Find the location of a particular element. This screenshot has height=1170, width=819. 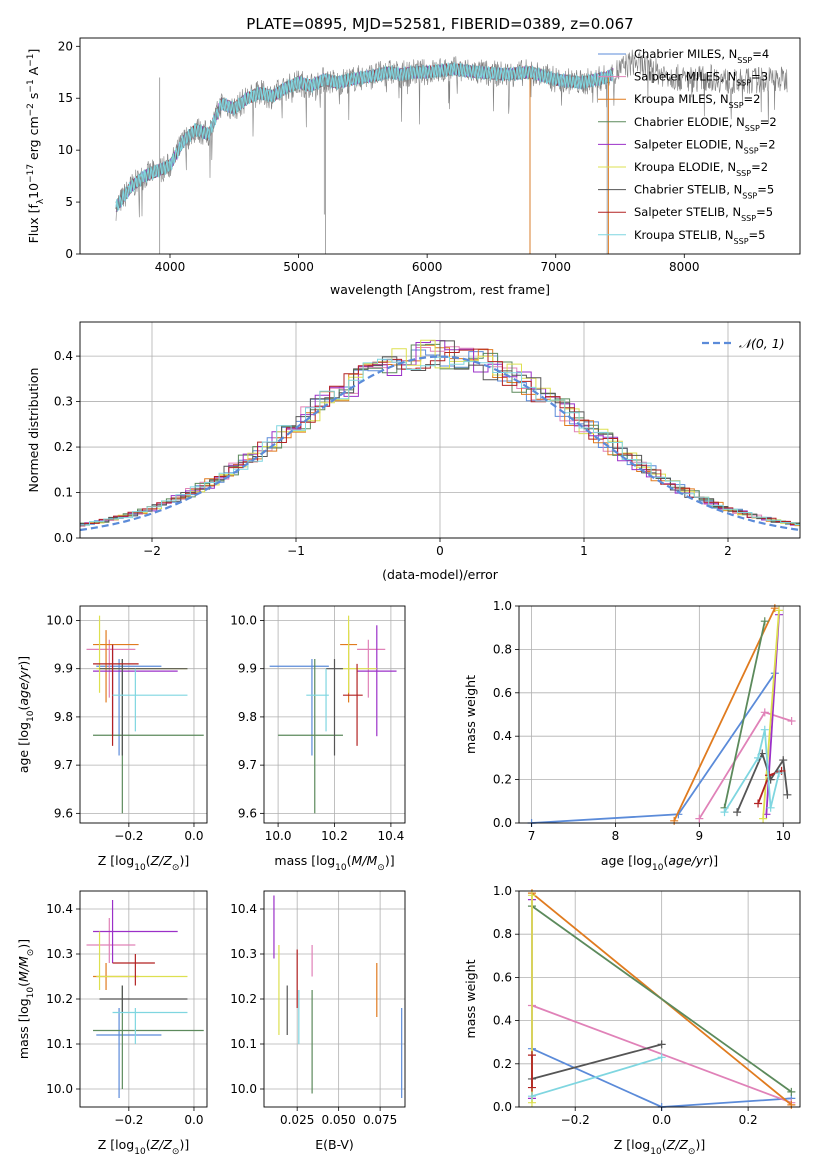

y-tick-label: 1.0 is located at coordinates (502, 891).